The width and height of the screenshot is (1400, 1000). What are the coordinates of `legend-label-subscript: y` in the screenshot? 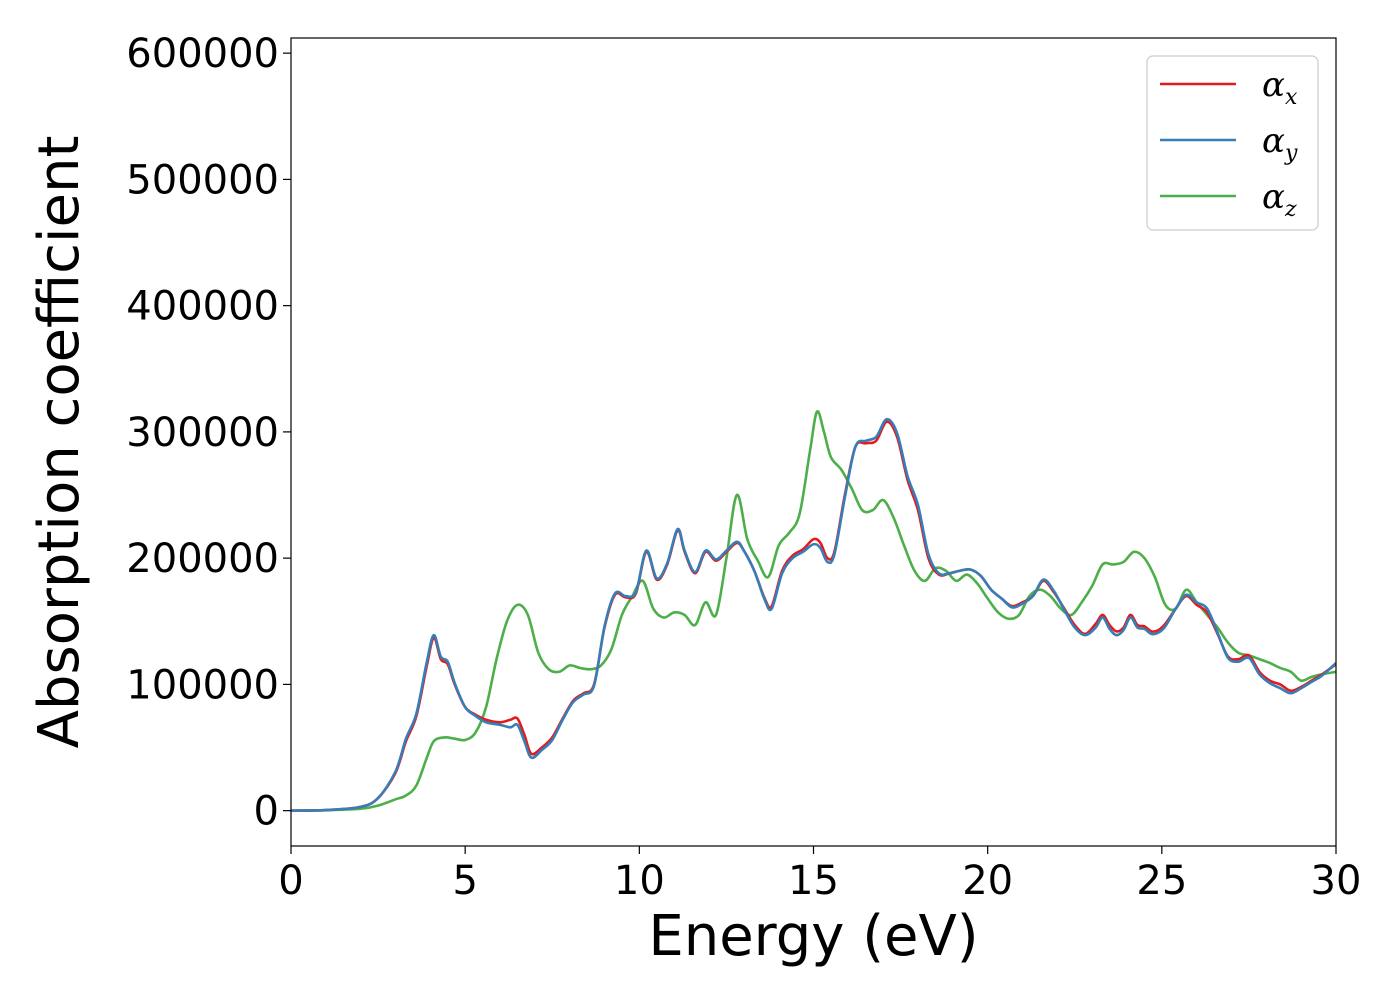 It's located at (1291, 153).